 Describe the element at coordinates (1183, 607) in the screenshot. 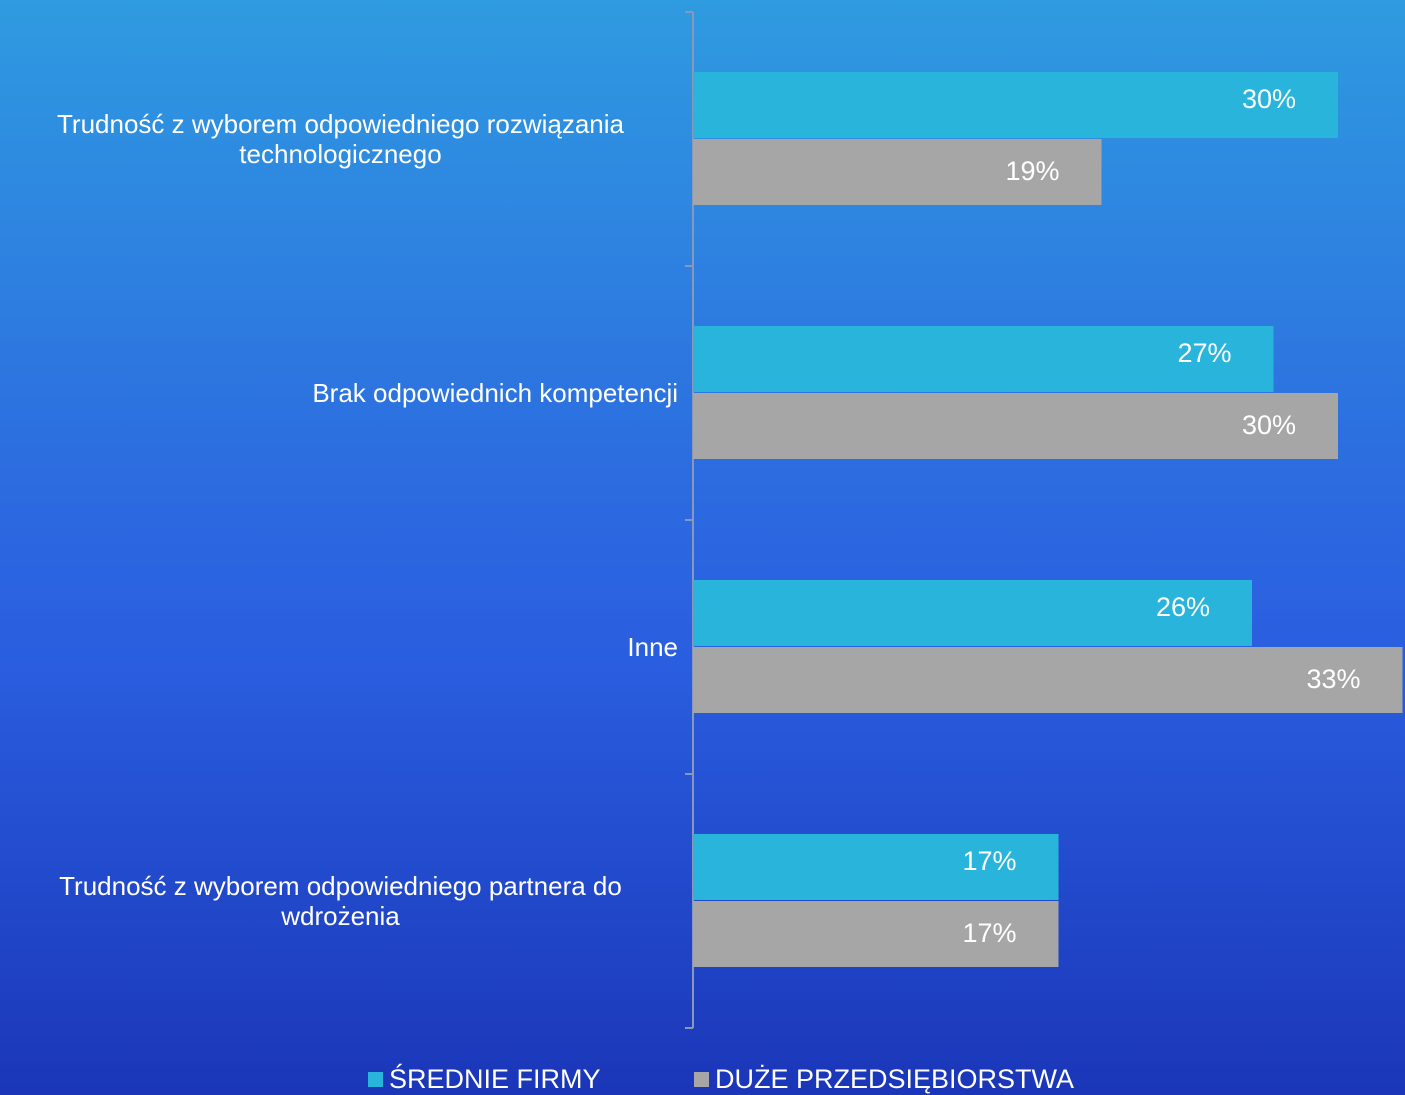

I see `value-label: 26%` at that location.